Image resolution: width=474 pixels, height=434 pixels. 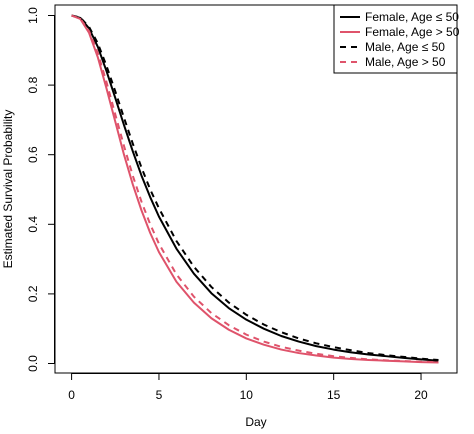 What do you see at coordinates (8, 189) in the screenshot?
I see `y-axis-title: Estimated Survival Probability` at bounding box center [8, 189].